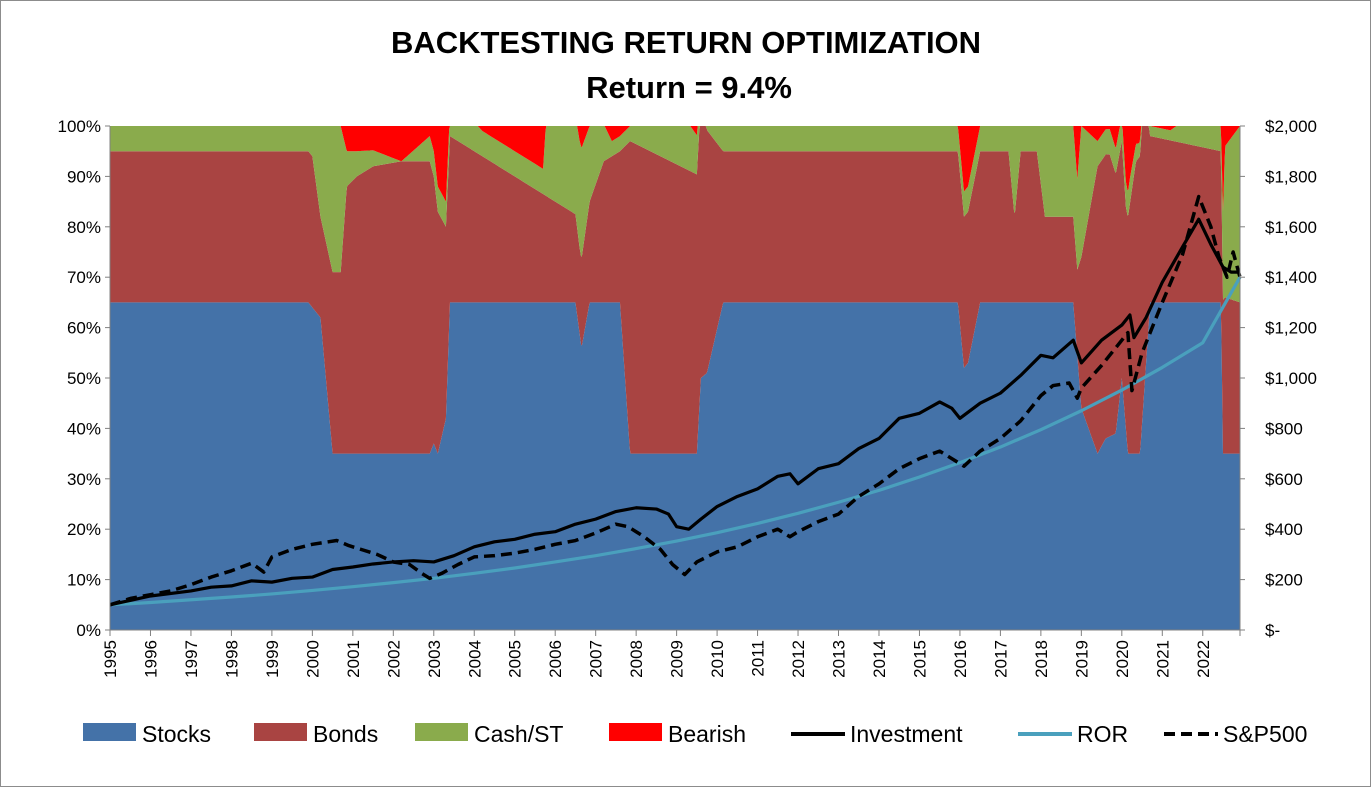  What do you see at coordinates (919, 659) in the screenshot?
I see `x-tick-label: 2015` at bounding box center [919, 659].